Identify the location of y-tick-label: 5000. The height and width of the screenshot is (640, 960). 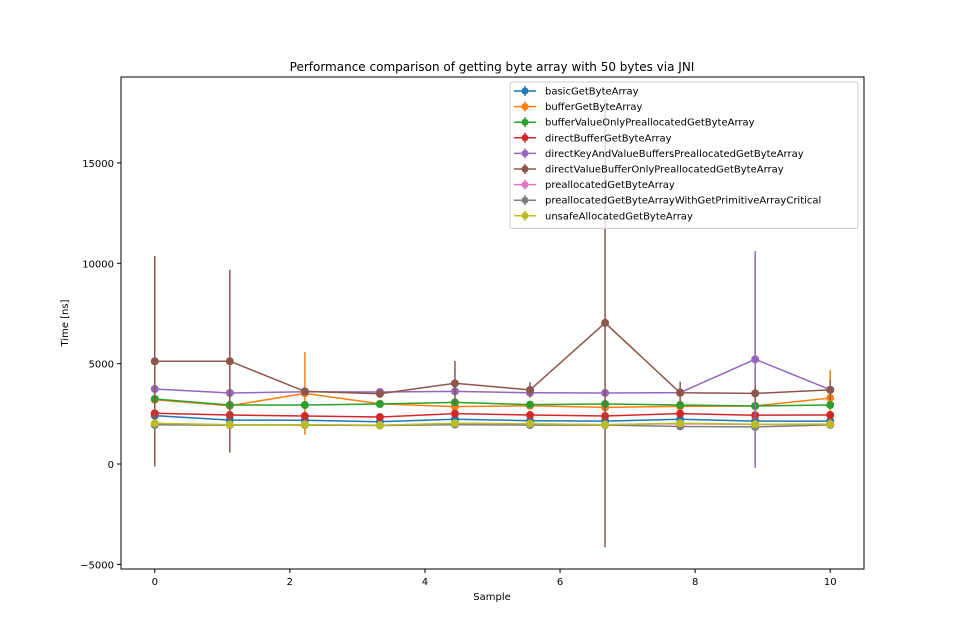
(101, 365).